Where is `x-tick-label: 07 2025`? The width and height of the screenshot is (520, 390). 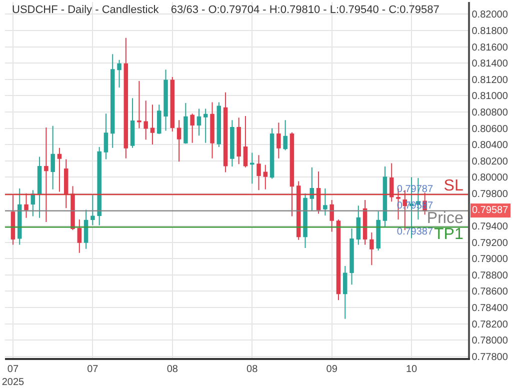
x-tick-label: 07 2025 is located at coordinates (13, 376).